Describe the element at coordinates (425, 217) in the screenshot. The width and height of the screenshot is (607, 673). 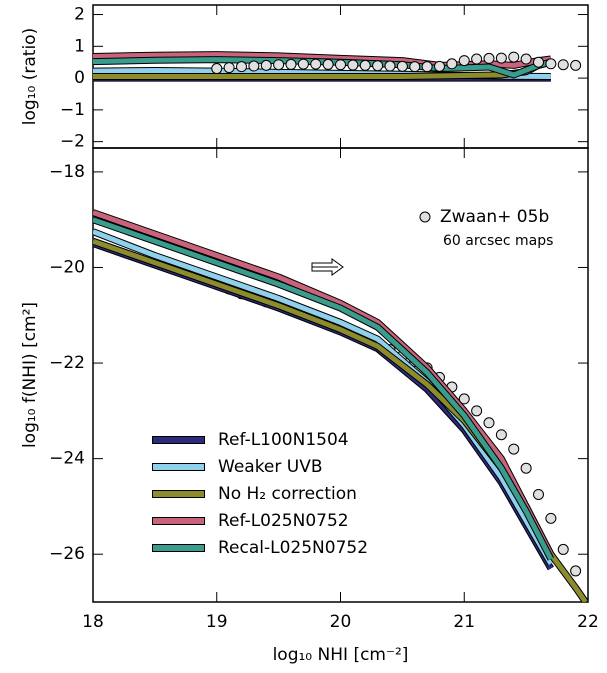
I see `legend-marker` at that location.